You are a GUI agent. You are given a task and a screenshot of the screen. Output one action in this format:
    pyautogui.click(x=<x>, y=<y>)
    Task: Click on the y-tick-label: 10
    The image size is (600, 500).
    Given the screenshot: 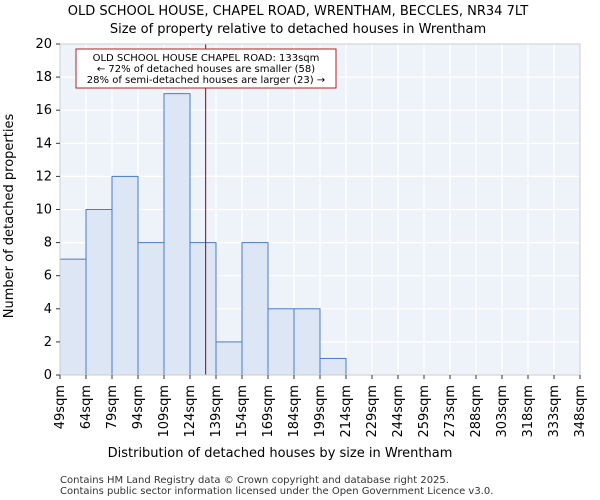 What is the action you would take?
    pyautogui.click(x=43, y=210)
    